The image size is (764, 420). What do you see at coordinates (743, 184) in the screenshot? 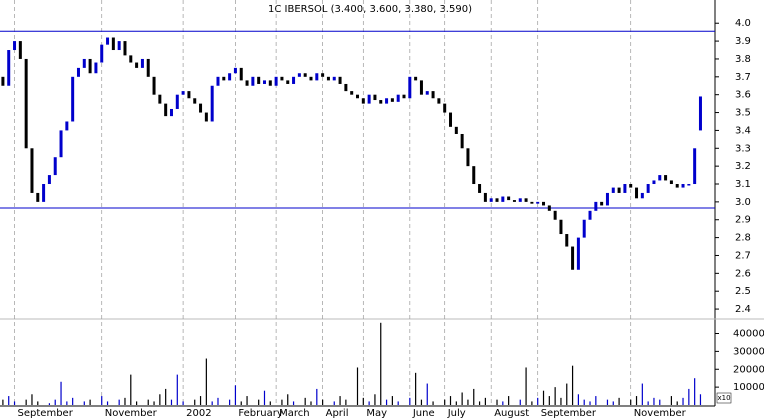
I see `y-tick-label: 3.1` at bounding box center [743, 184].